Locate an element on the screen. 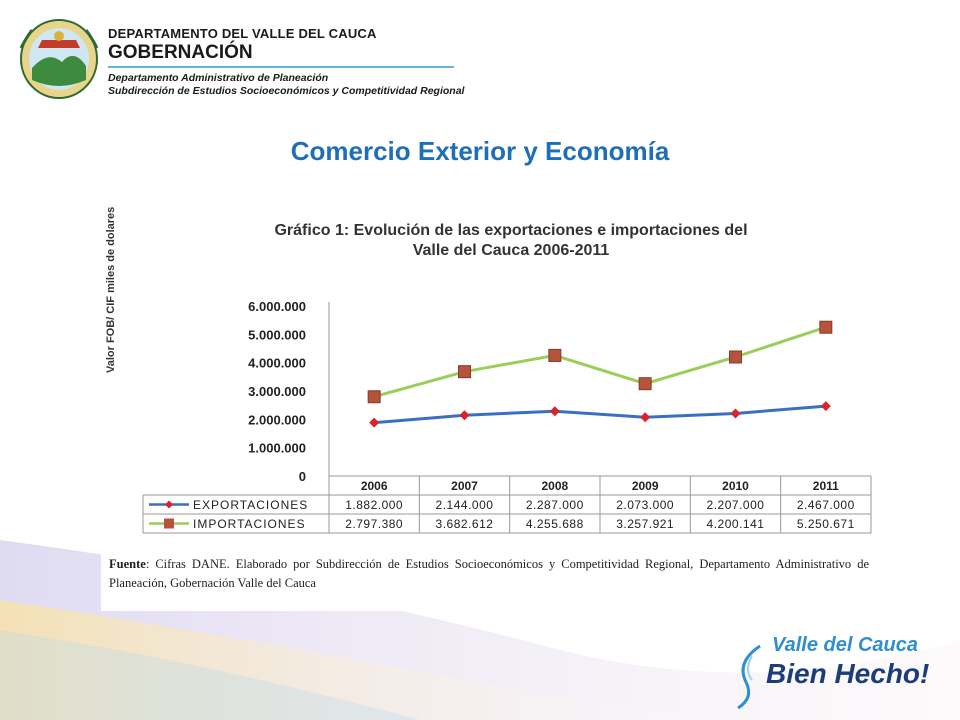 This screenshot has width=960, height=720. data-label: 5.250.671 is located at coordinates (826, 524).